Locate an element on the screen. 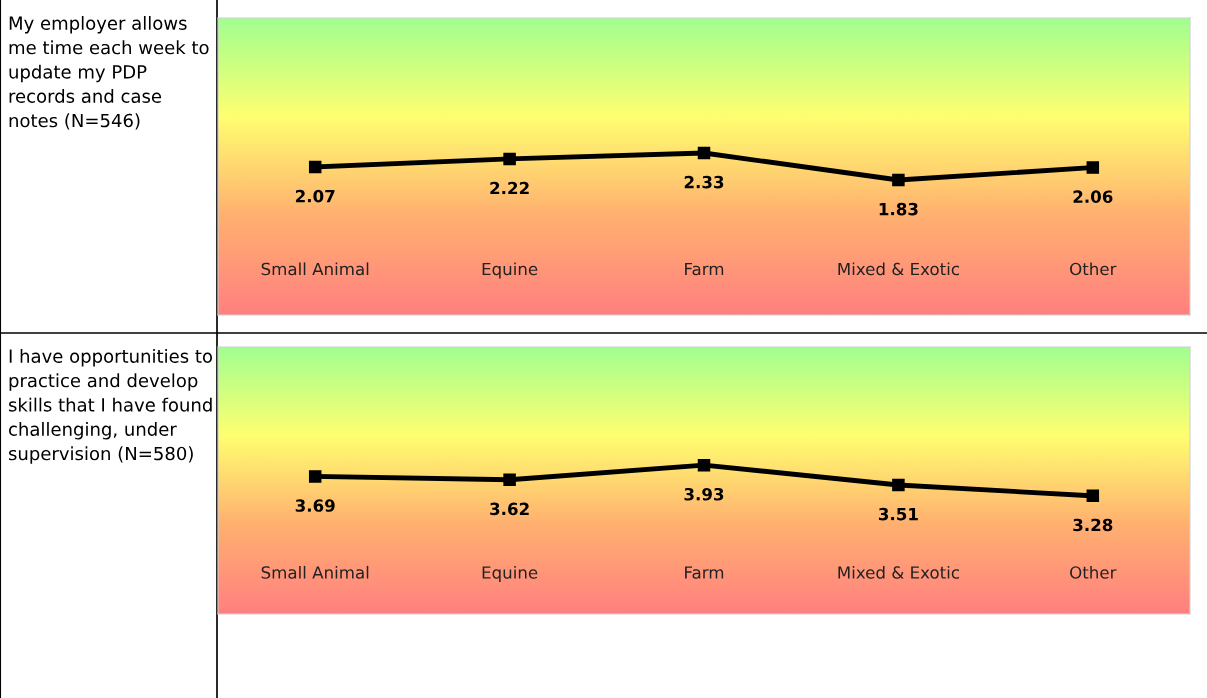  data-label: 3.93 is located at coordinates (704, 494).